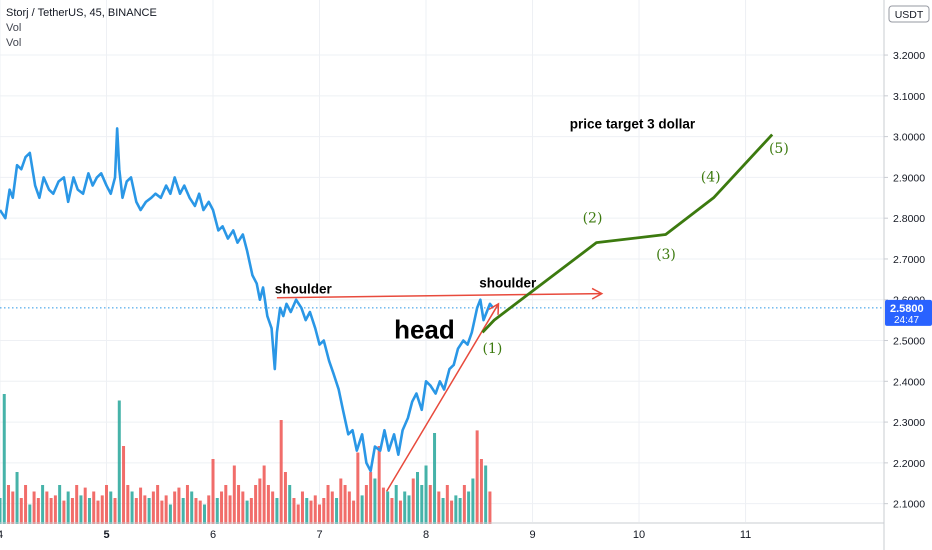 The width and height of the screenshot is (932, 550). Describe the element at coordinates (81, 13) in the screenshot. I see `symbol-title: Storj / TetherUS, 45, BINANCE` at that location.